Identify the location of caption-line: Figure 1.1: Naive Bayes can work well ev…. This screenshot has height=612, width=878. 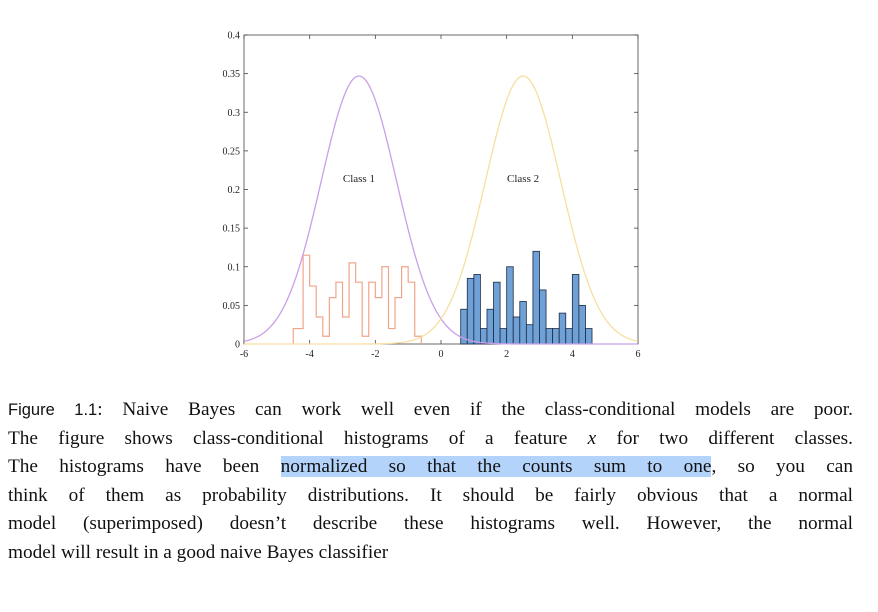
(430, 410).